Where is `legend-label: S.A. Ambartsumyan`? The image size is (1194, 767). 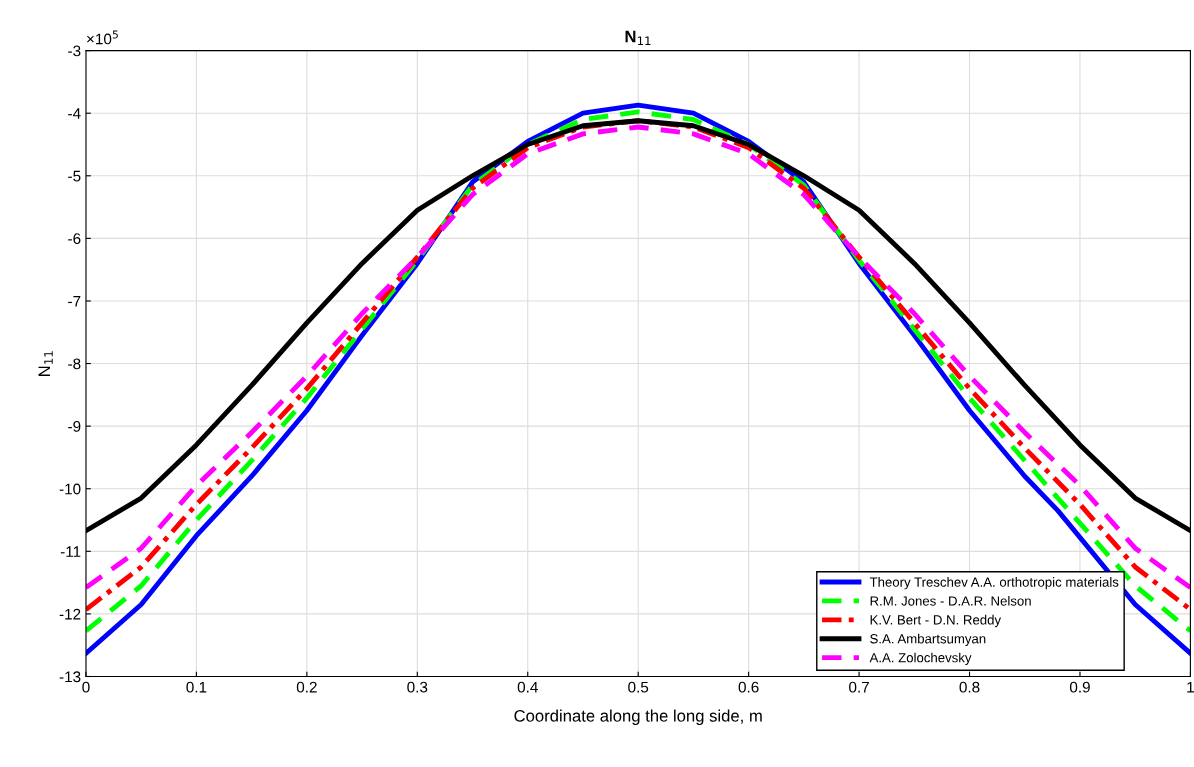
legend-label: S.A. Ambartsumyan is located at coordinates (928, 640).